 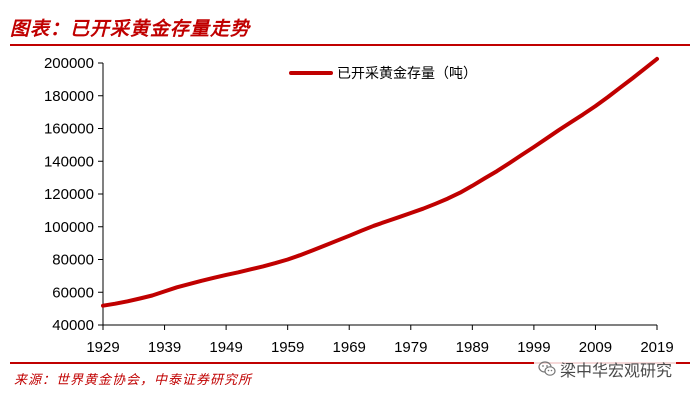 I want to click on x-tick-label: 1939, so click(x=164, y=347).